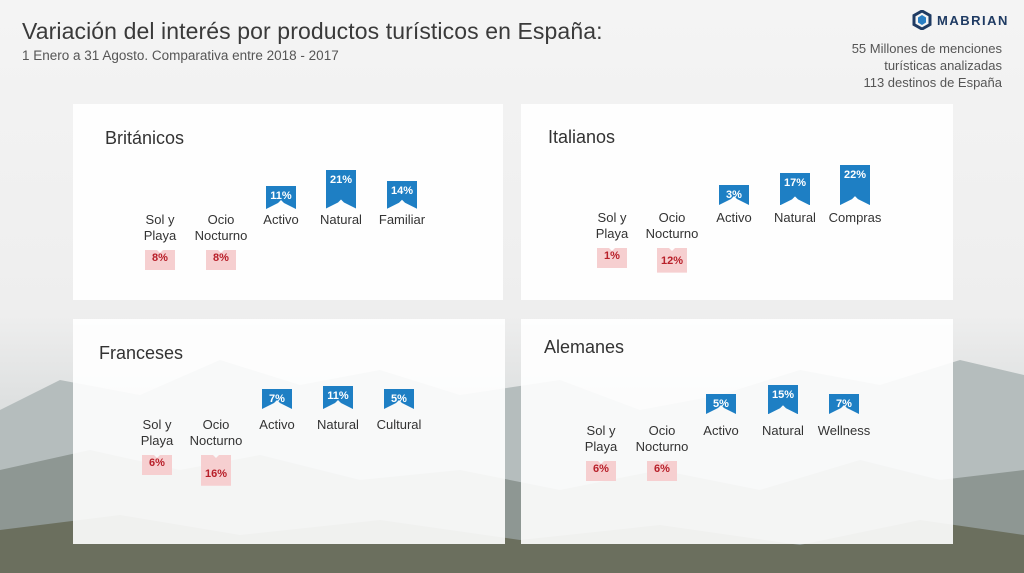 The image size is (1024, 573). Describe the element at coordinates (943, 65) in the screenshot. I see `stats-line: turísticas analizadas` at that location.